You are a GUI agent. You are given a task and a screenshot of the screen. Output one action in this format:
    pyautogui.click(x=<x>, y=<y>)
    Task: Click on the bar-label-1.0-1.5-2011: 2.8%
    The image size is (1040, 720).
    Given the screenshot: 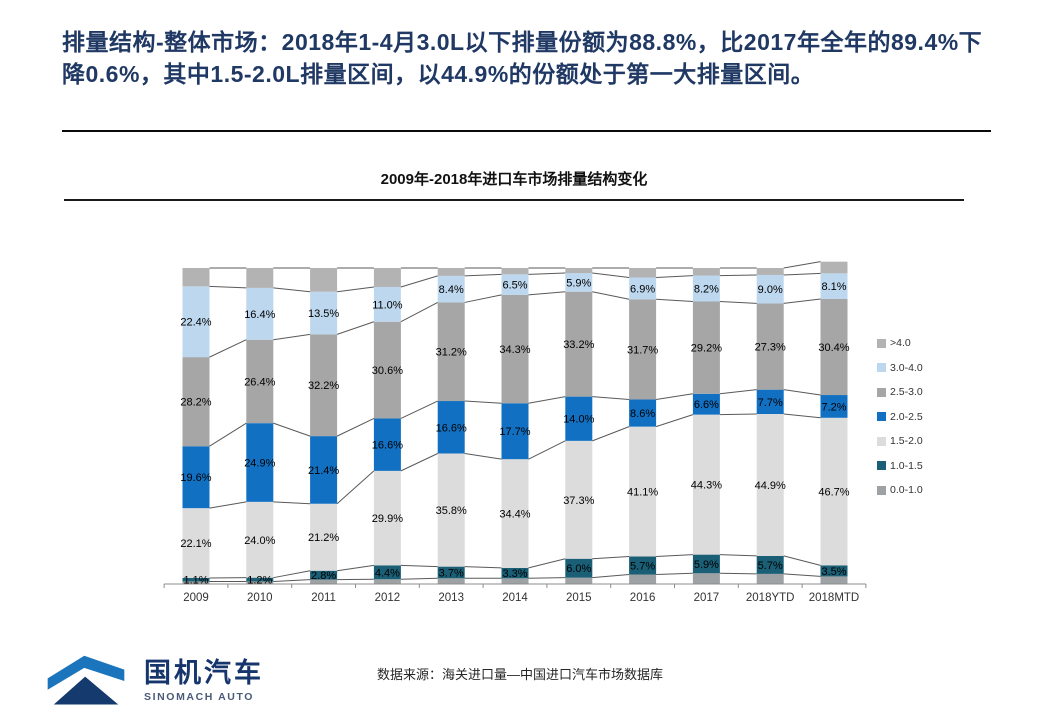 What is the action you would take?
    pyautogui.click(x=323, y=576)
    